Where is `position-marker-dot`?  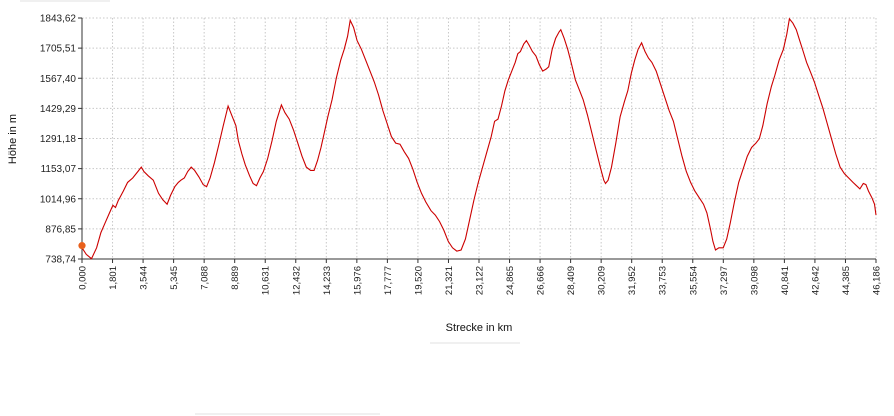
position-marker-dot is located at coordinates (82, 246).